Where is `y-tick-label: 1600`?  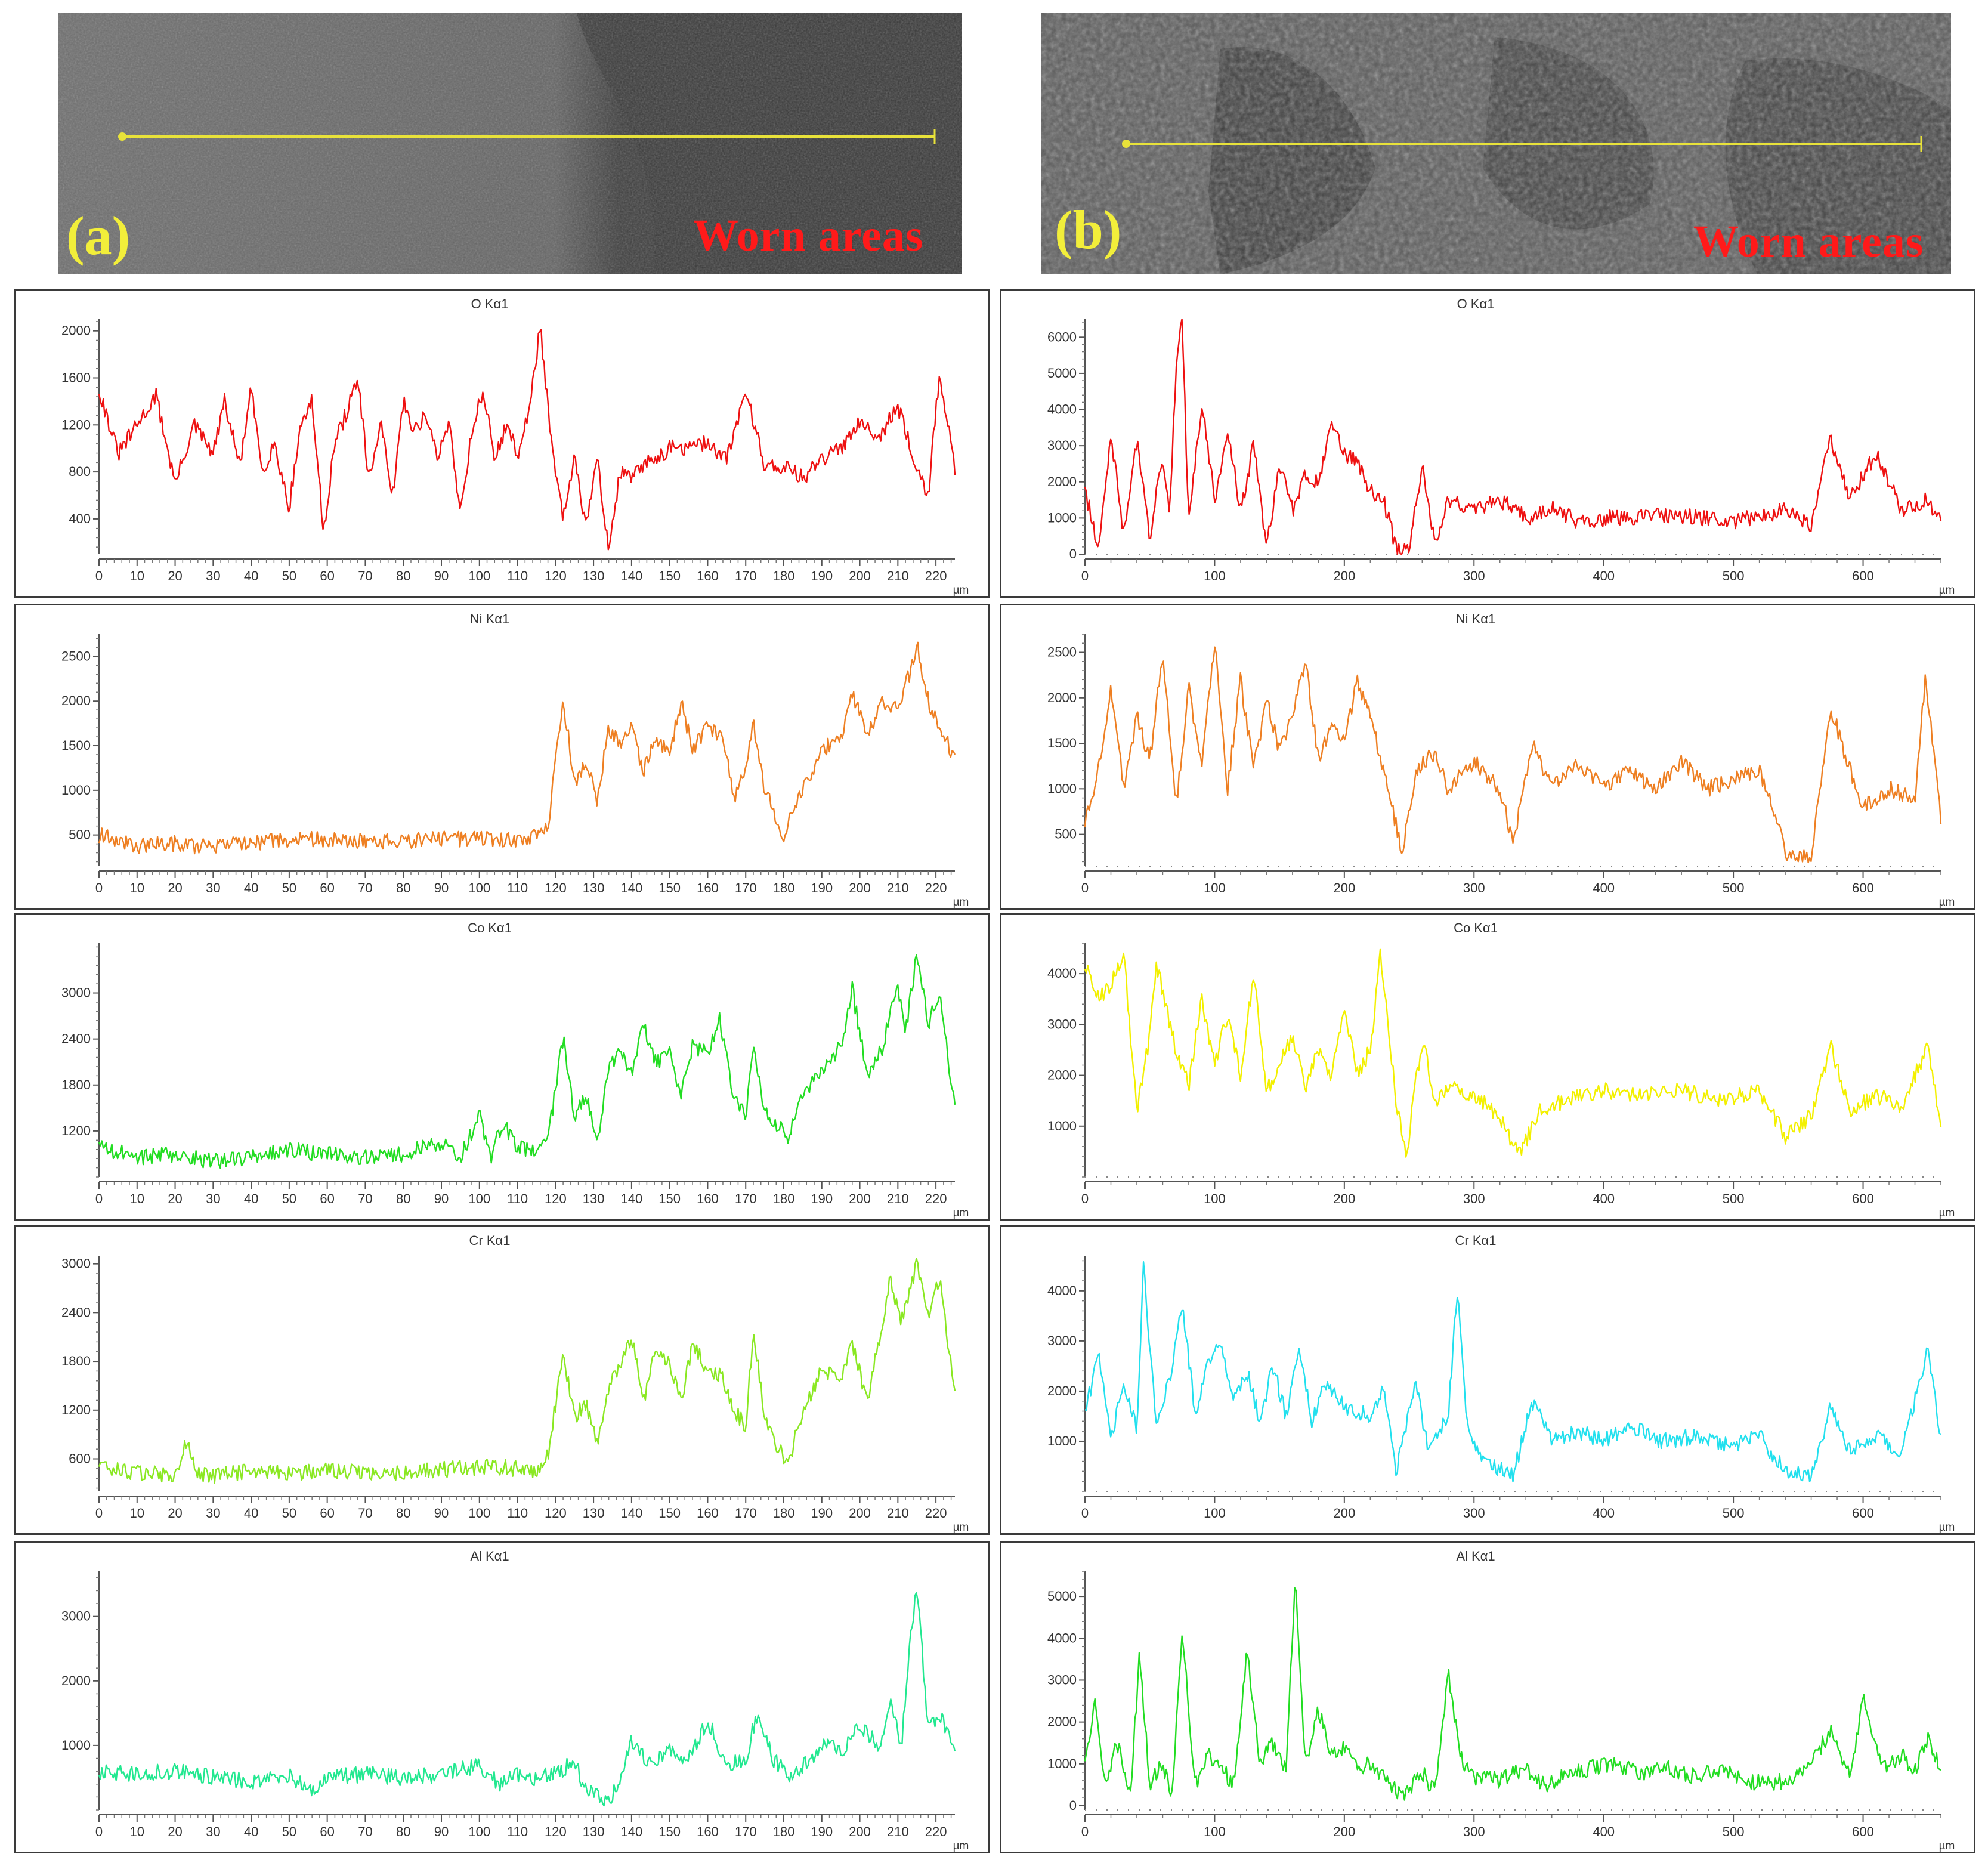
y-tick-label: 1600 is located at coordinates (76, 377).